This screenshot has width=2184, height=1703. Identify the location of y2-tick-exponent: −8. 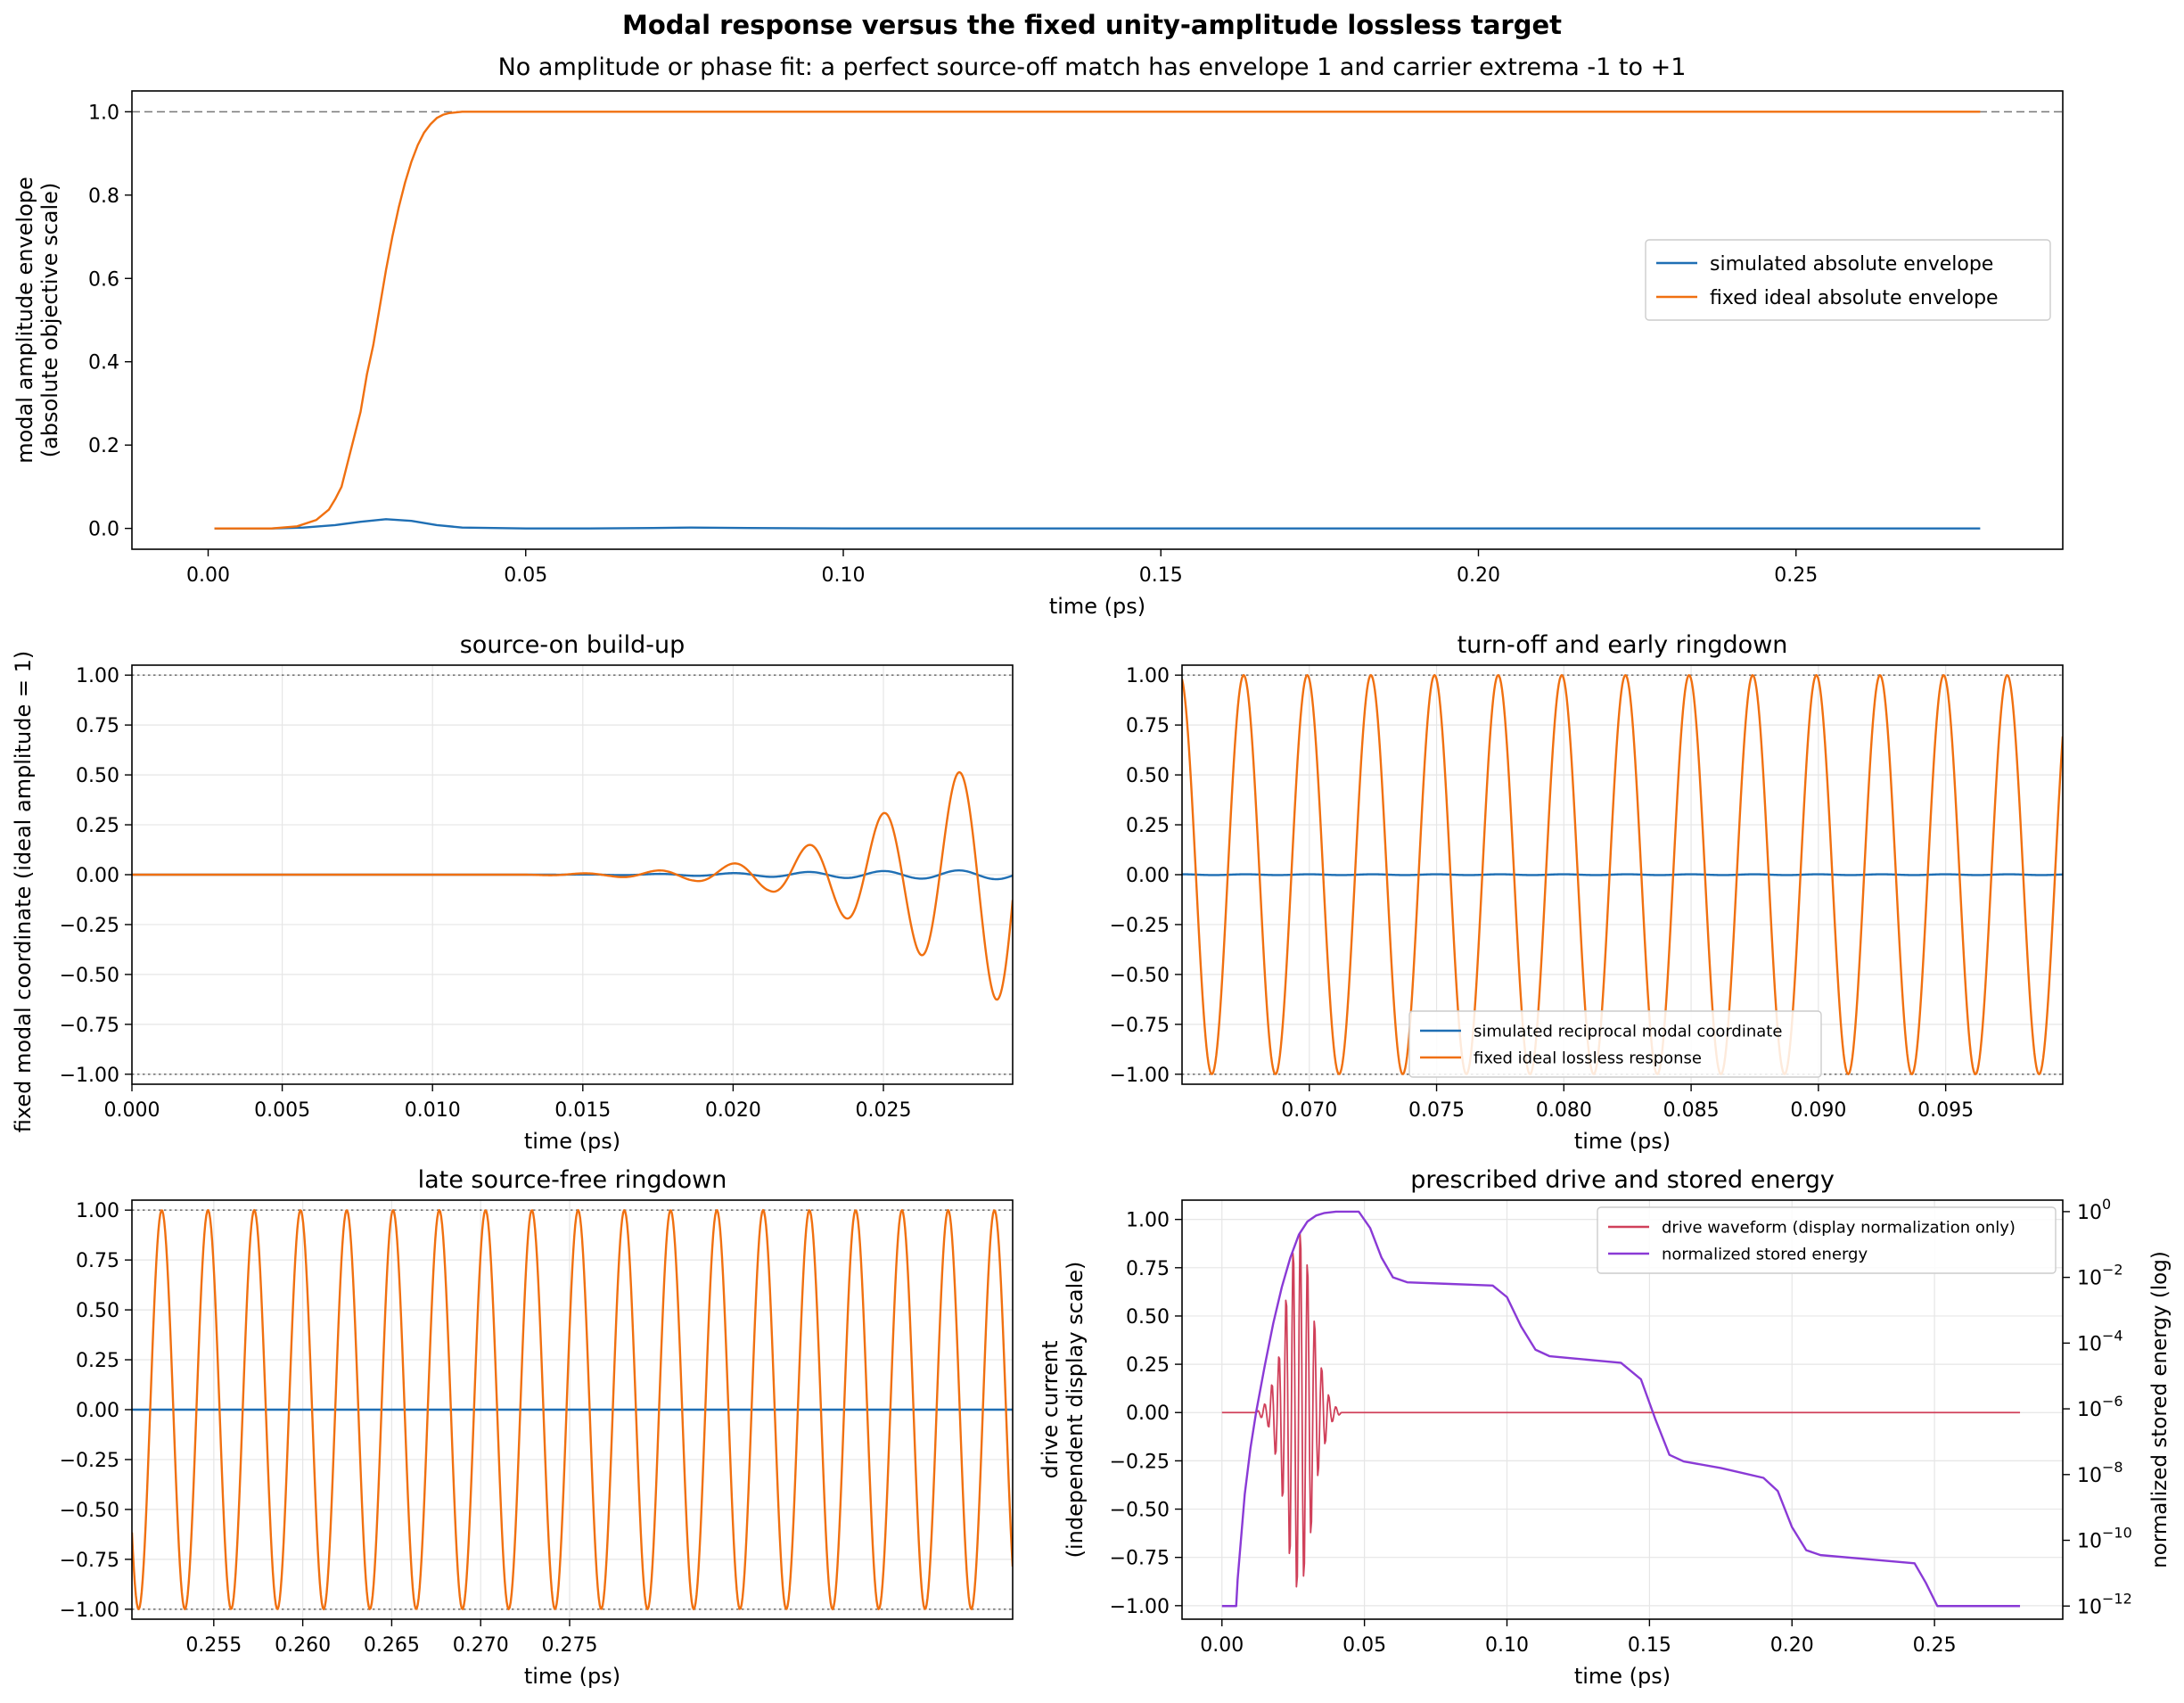
(2112, 1467).